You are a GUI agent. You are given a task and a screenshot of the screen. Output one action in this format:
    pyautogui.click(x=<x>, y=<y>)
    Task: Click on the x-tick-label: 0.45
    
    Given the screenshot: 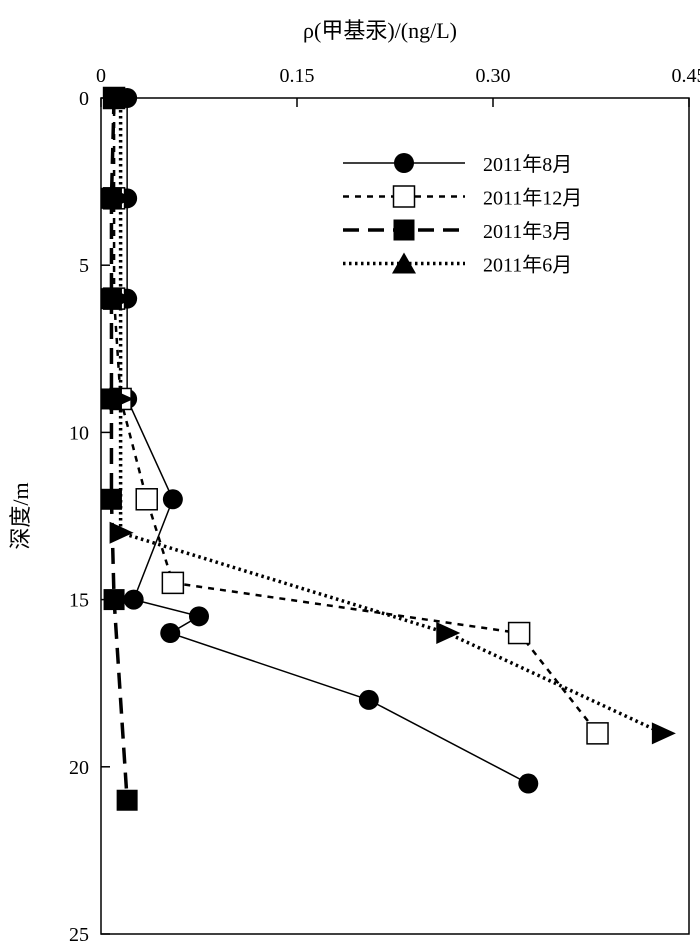 What is the action you would take?
    pyautogui.click(x=686, y=76)
    